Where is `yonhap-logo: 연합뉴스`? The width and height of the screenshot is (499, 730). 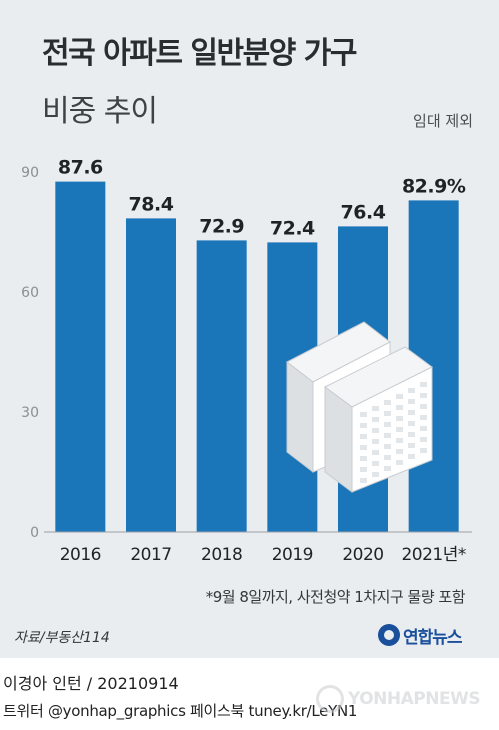
yonhap-logo: 연합뉴스 is located at coordinates (420, 635).